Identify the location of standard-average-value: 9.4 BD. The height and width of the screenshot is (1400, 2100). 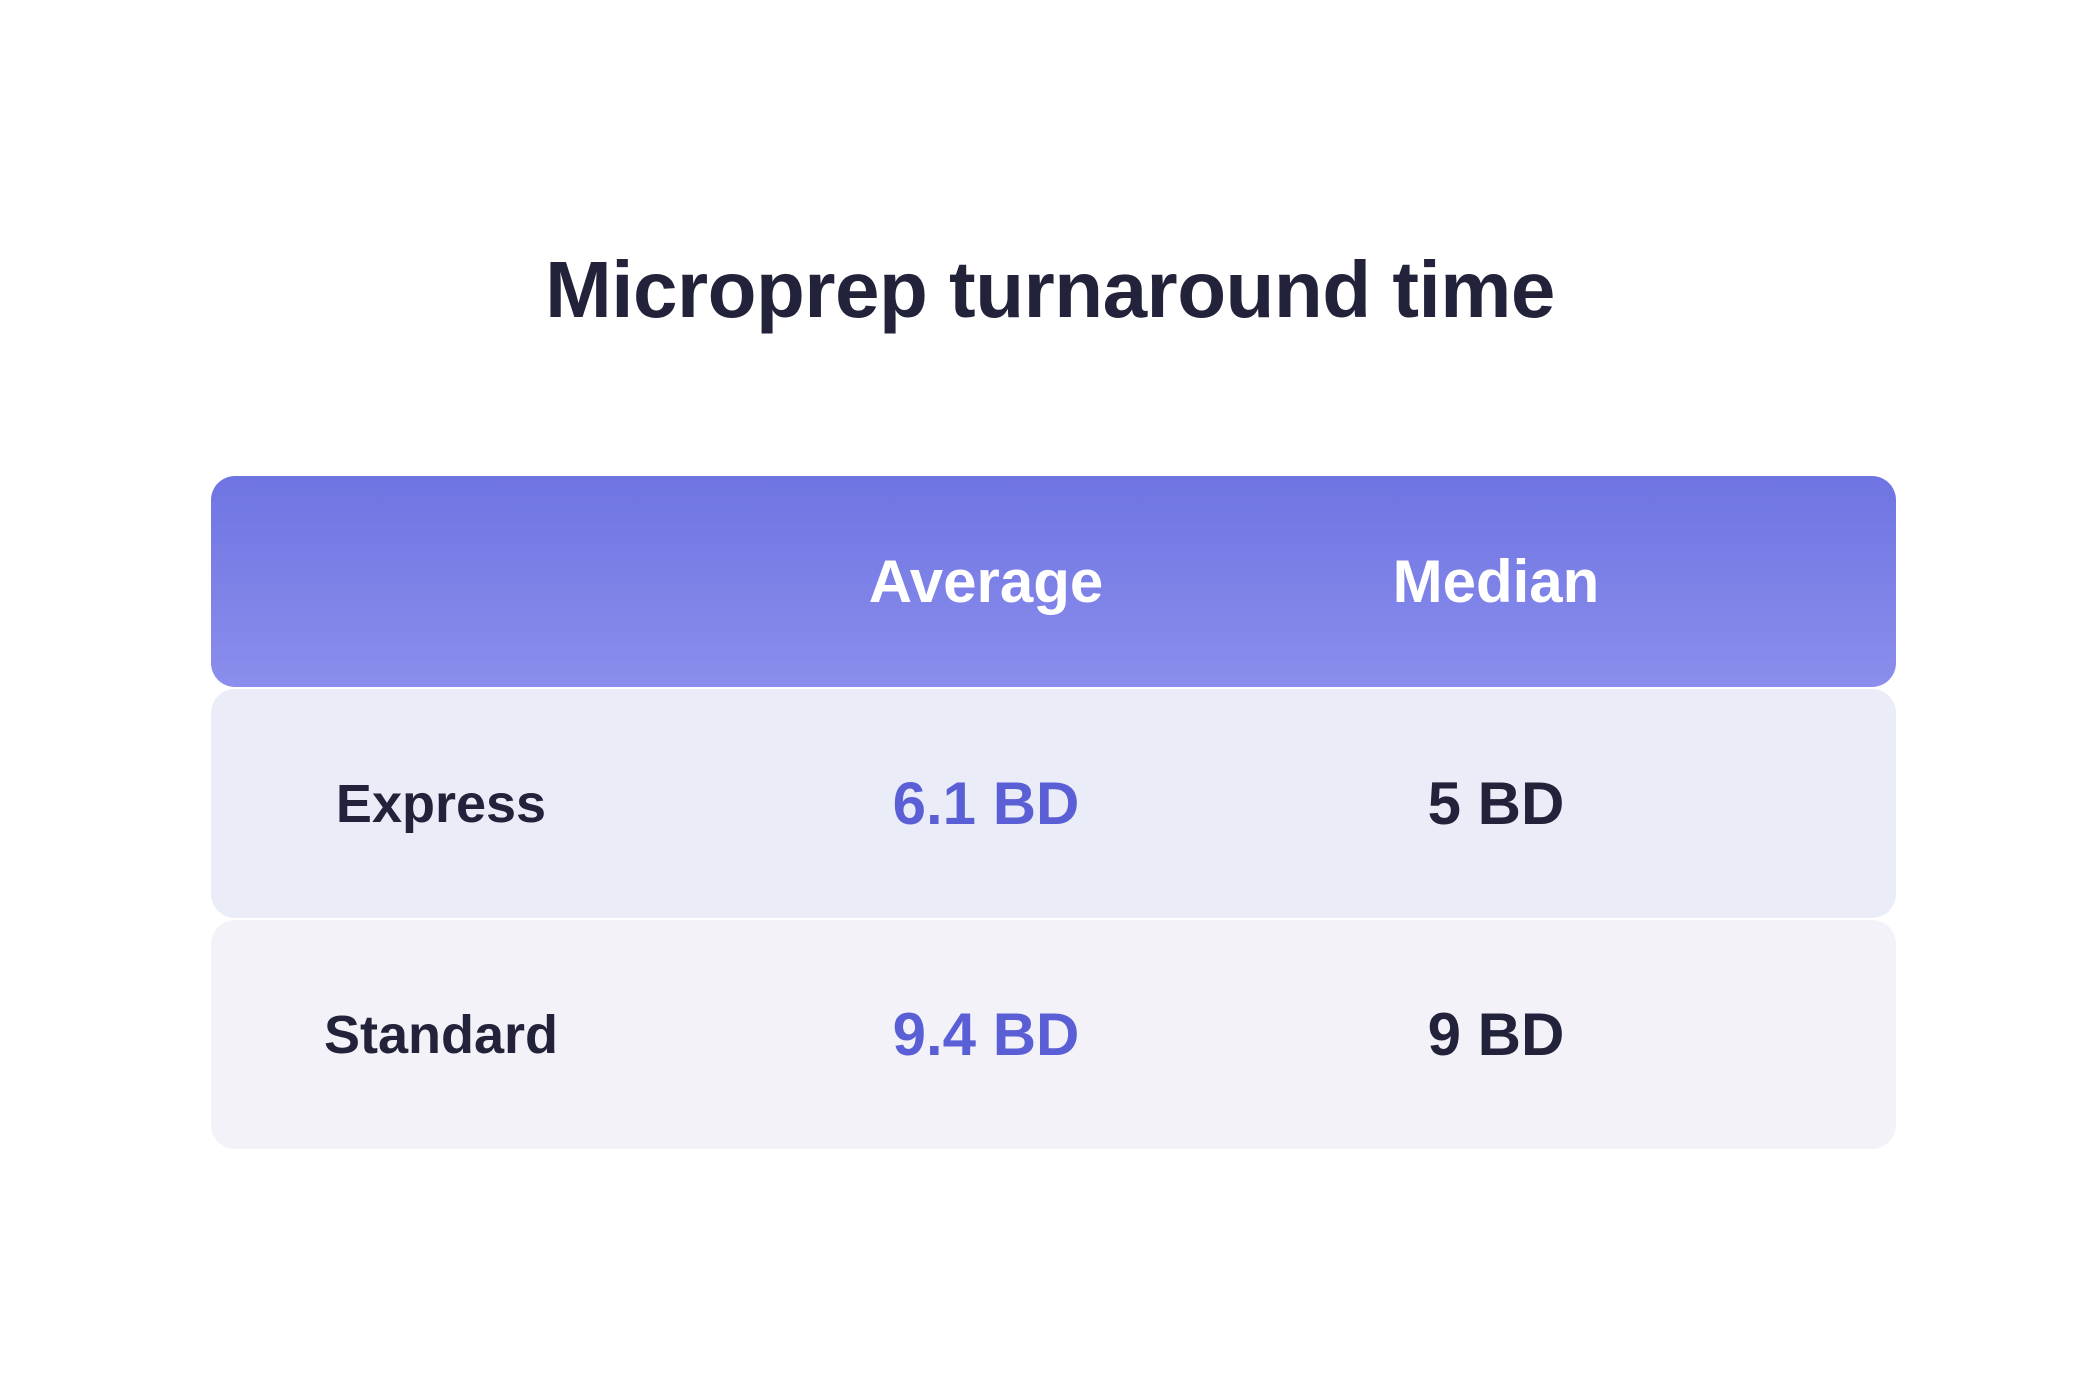
(986, 1034).